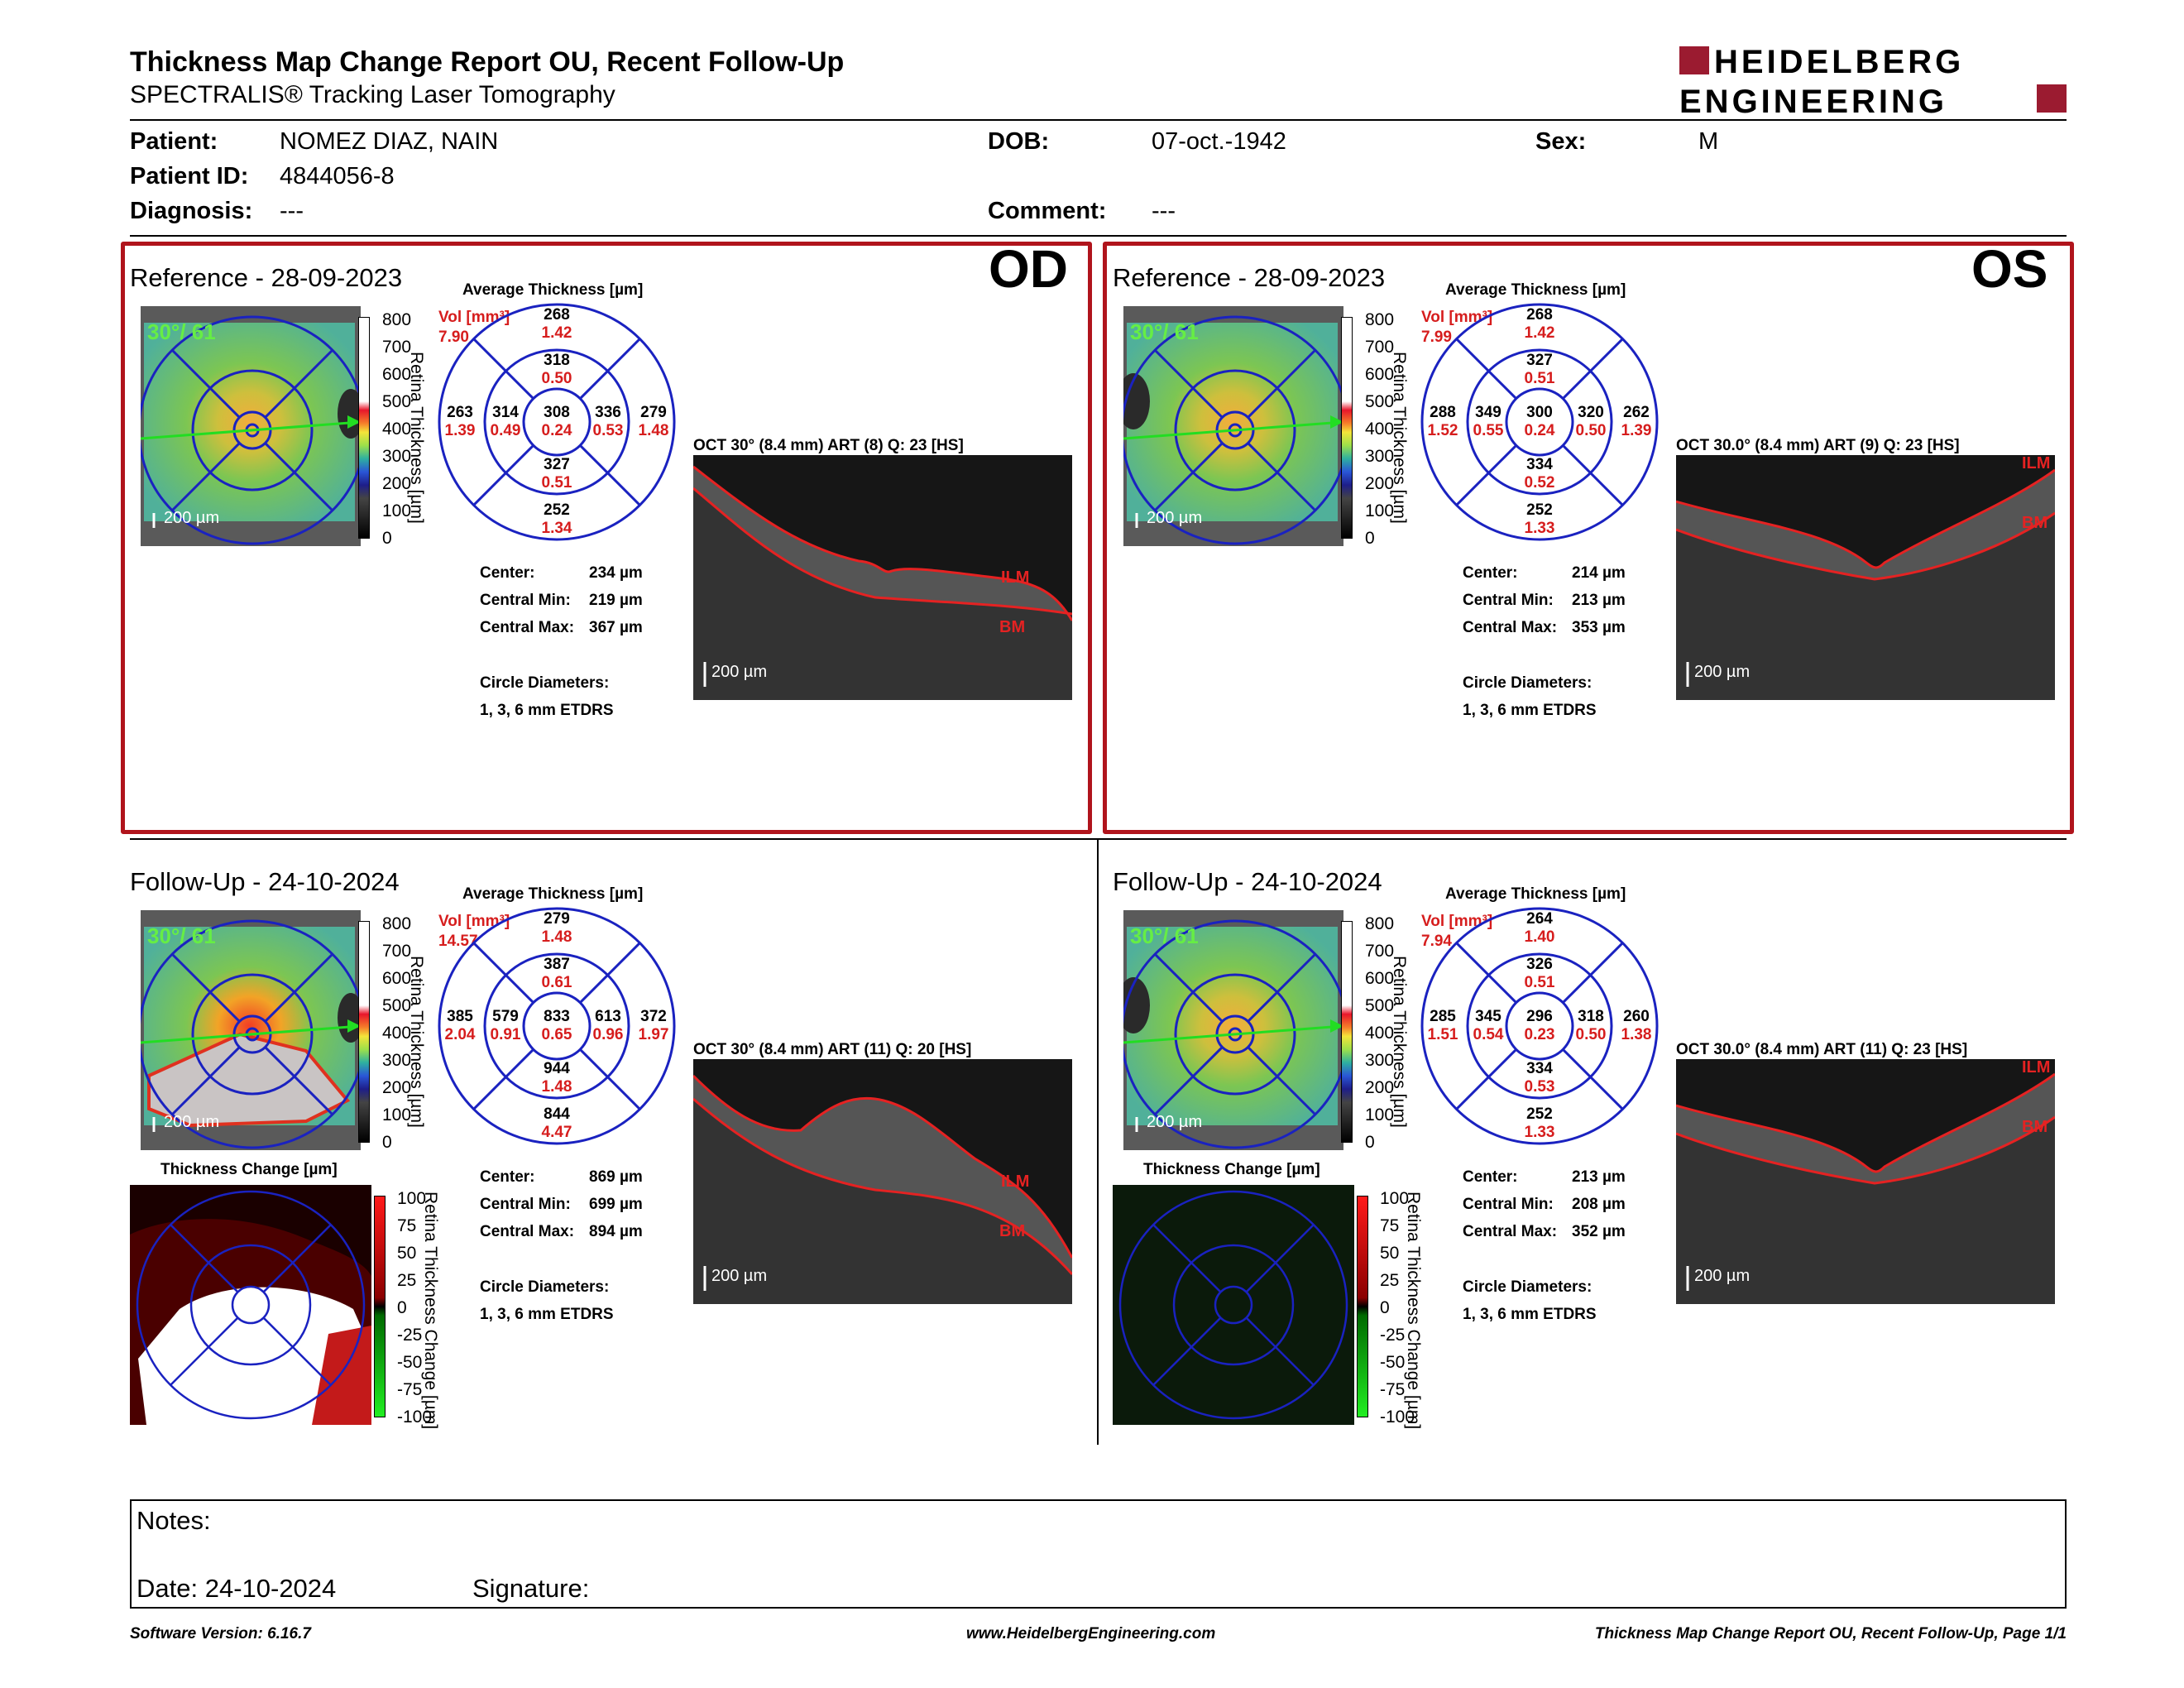 The height and width of the screenshot is (1688, 2184). Describe the element at coordinates (608, 1034) in the screenshot. I see `sector-volume: 0.96` at that location.